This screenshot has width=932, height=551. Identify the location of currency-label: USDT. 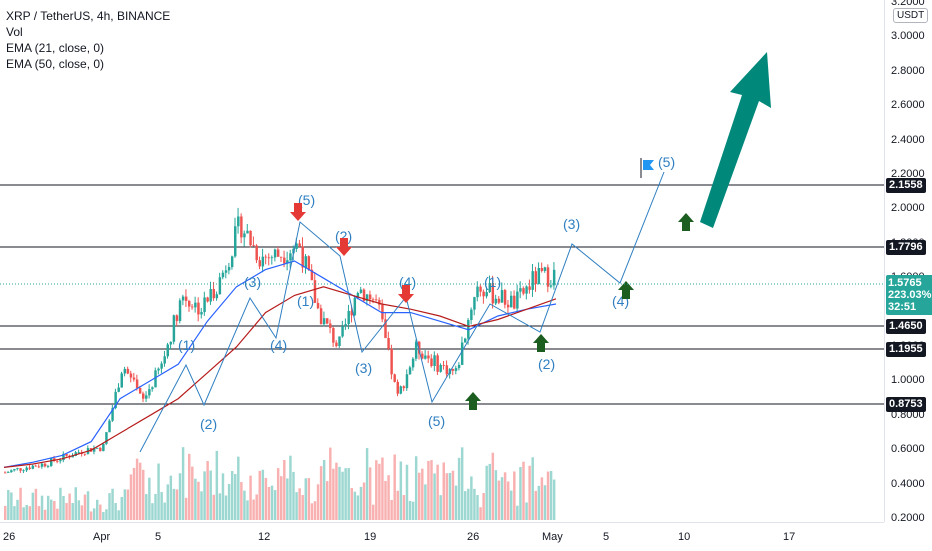
(911, 15).